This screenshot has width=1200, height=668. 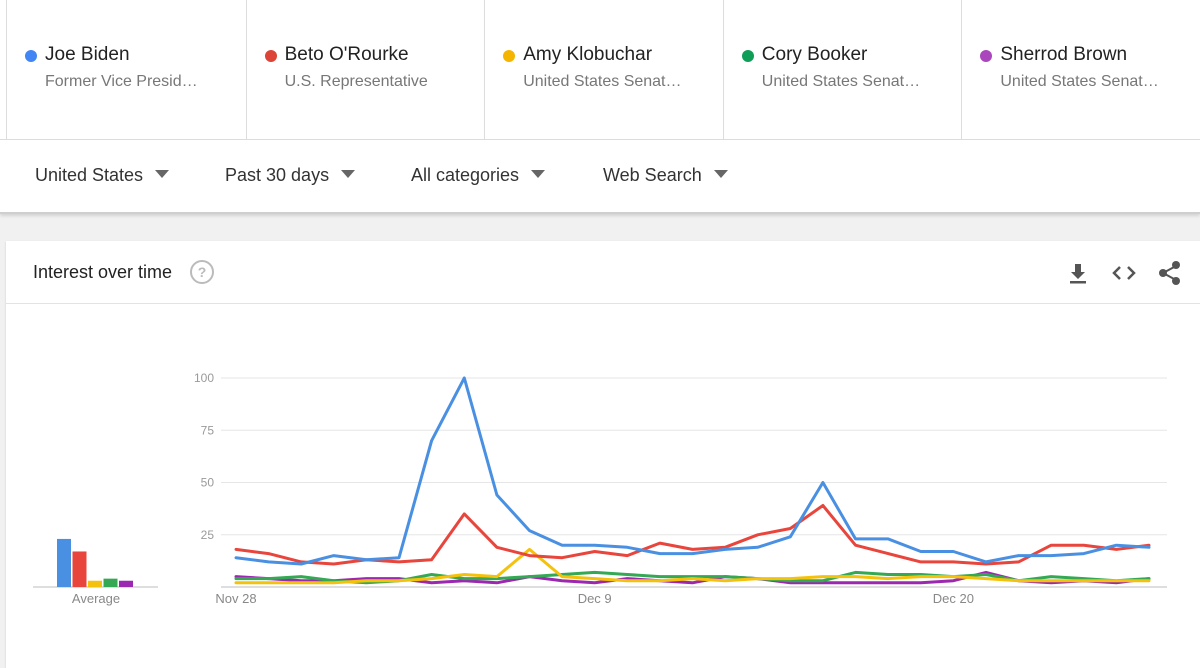 What do you see at coordinates (95, 583) in the screenshot?
I see `average-bar-amy-klobuchar` at bounding box center [95, 583].